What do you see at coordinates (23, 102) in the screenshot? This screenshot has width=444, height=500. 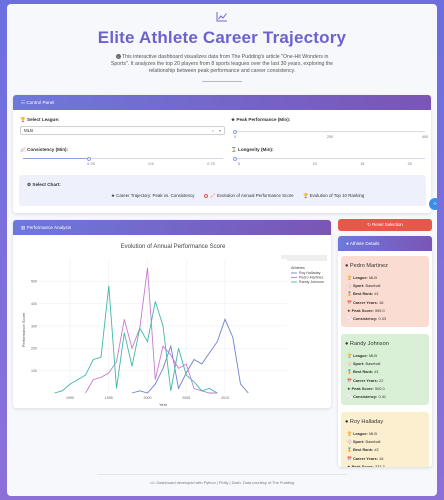 I see `sliders-icon: ☷` at bounding box center [23, 102].